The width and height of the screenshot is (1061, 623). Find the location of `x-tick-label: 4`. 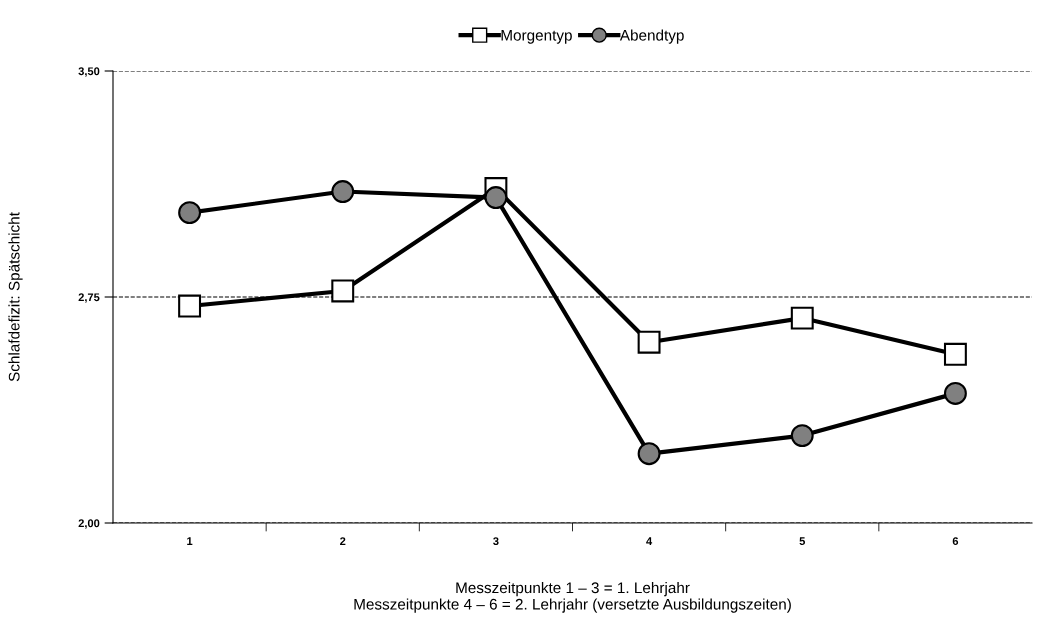

x-tick-label: 4 is located at coordinates (649, 541).